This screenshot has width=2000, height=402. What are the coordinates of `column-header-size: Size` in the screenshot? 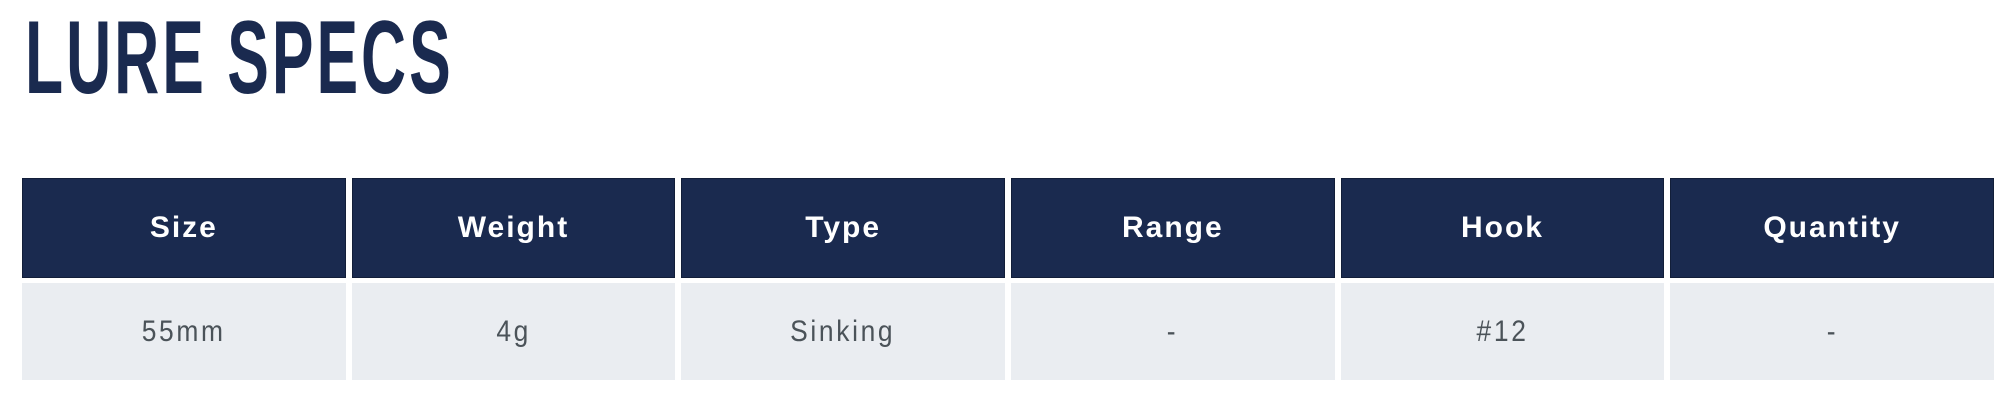 It's located at (184, 228).